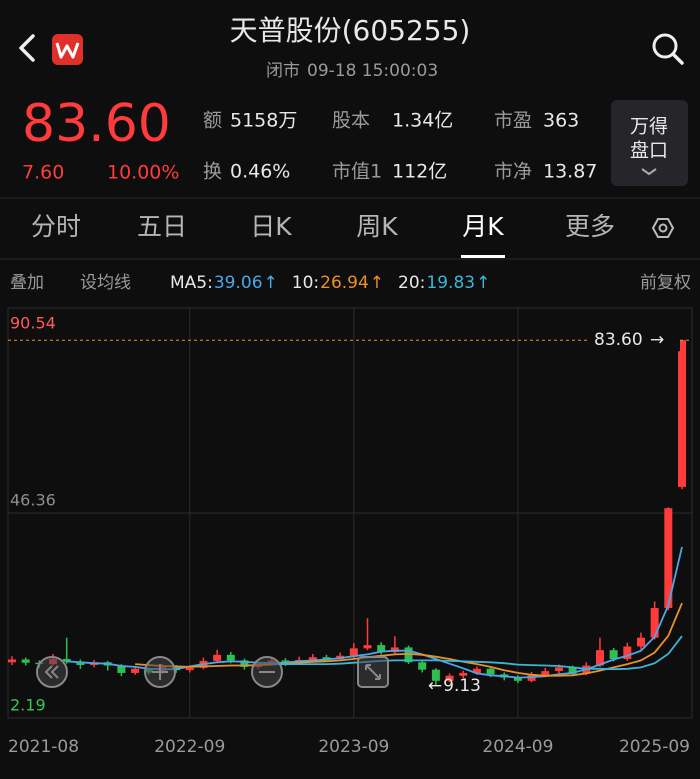  What do you see at coordinates (271, 226) in the screenshot?
I see `tab: 日K` at bounding box center [271, 226].